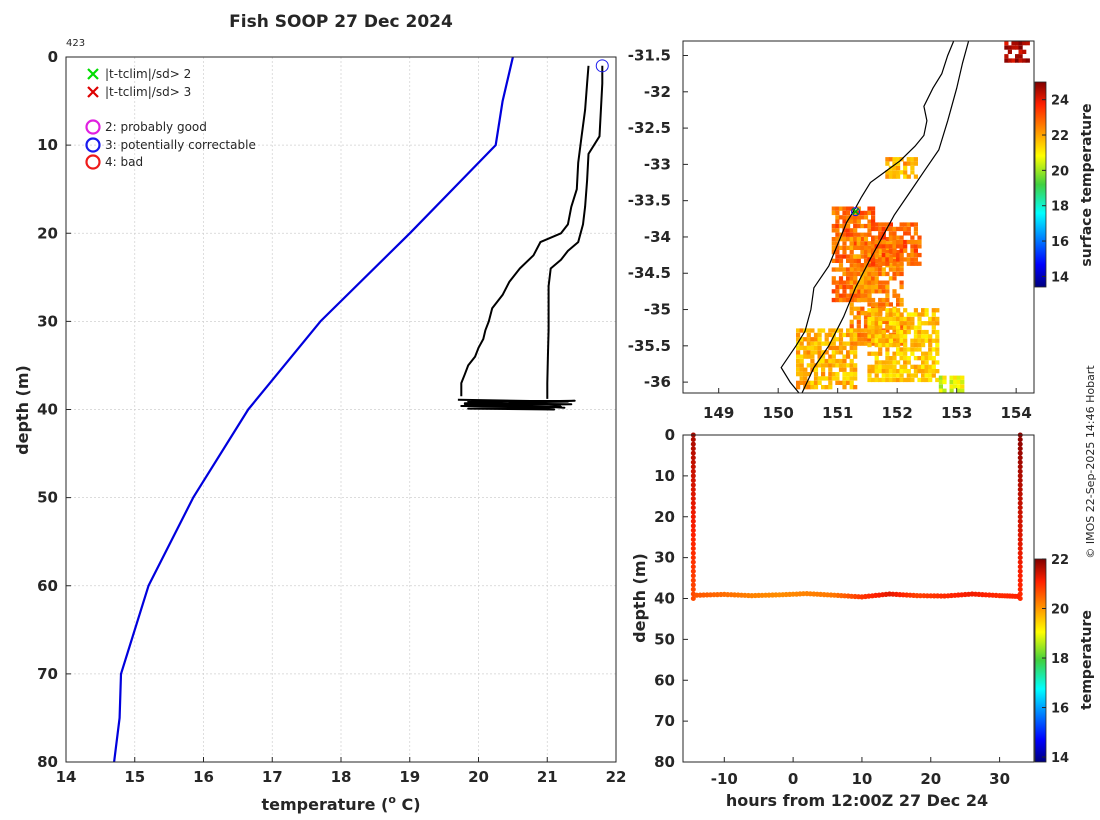  I want to click on time-depth-y-tick-label: 80, so click(664, 762).